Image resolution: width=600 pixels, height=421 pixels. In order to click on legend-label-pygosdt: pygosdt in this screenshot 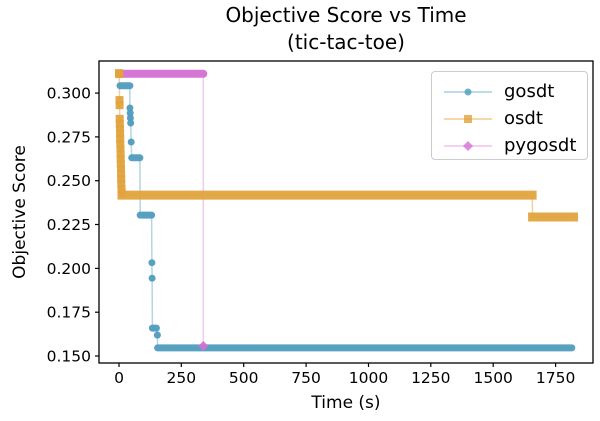, I will do `click(540, 145)`.